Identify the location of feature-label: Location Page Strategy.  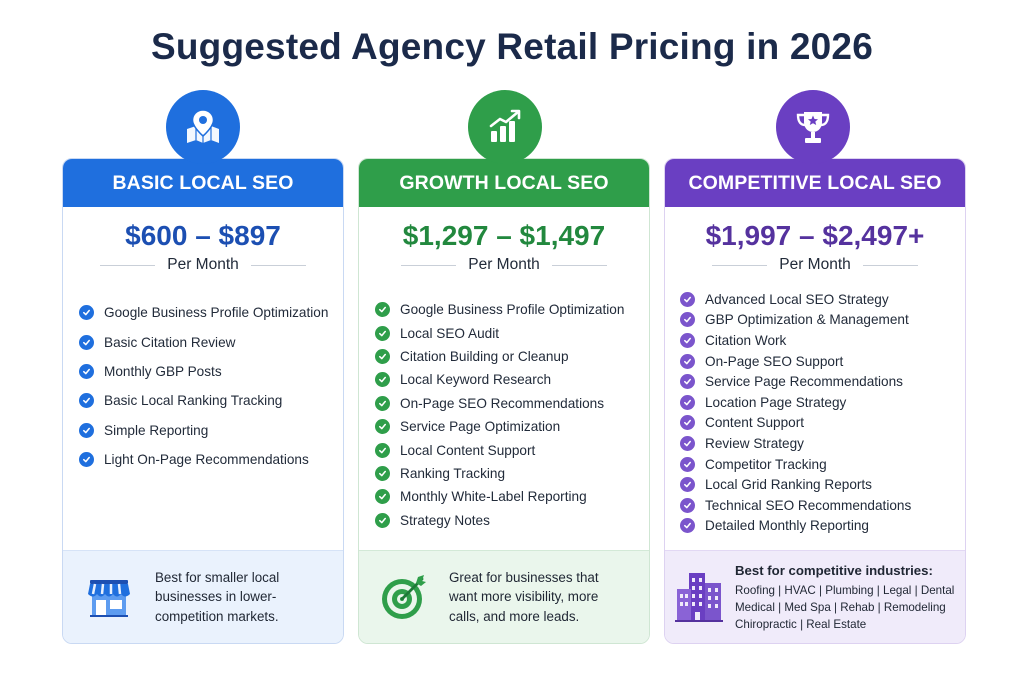
(776, 402).